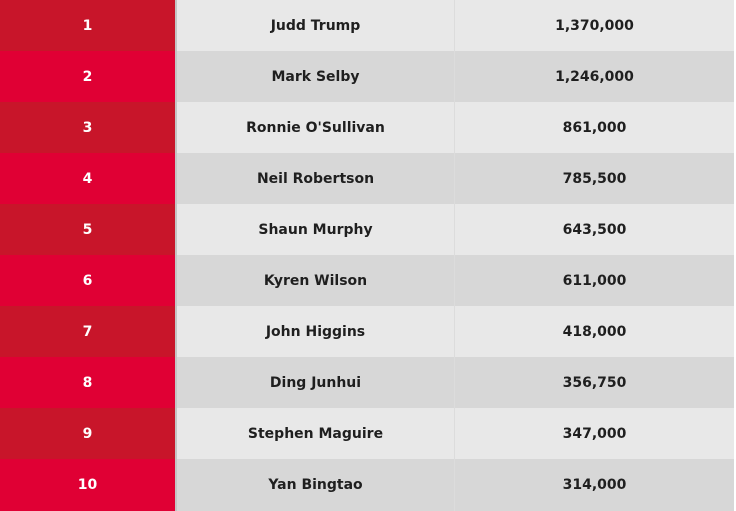 This screenshot has height=511, width=736. Describe the element at coordinates (594, 382) in the screenshot. I see `points-cell: 356,750` at that location.